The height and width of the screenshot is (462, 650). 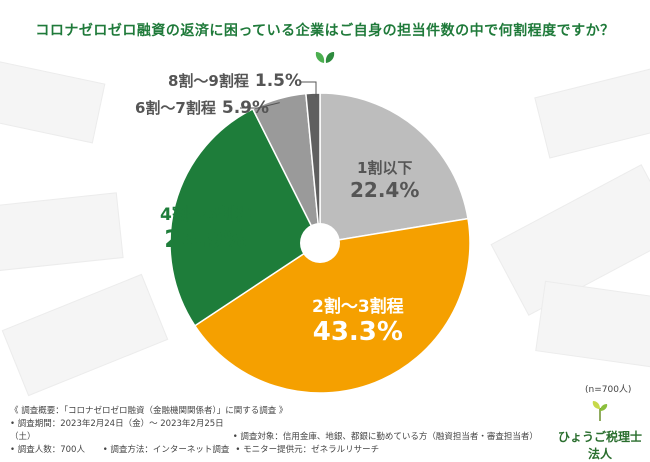 What do you see at coordinates (385, 180) in the screenshot?
I see `slice-label-1wari: 1割以下 22.4%` at bounding box center [385, 180].